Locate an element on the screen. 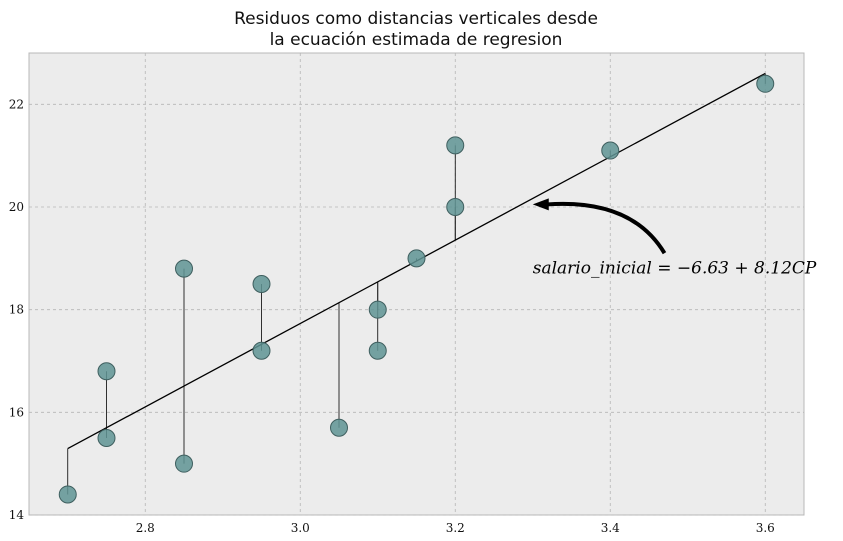 This screenshot has width=843, height=541. annotation-group: salario_inicial = −6.63 + 8.12CP is located at coordinates (674, 238).